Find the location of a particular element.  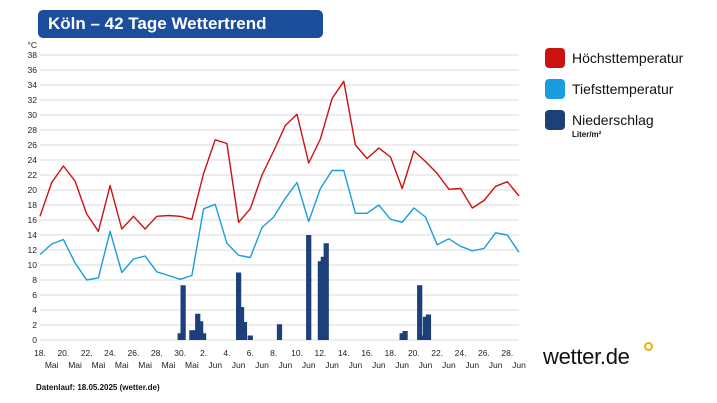

y-tick-label: 24 is located at coordinates (33, 160).